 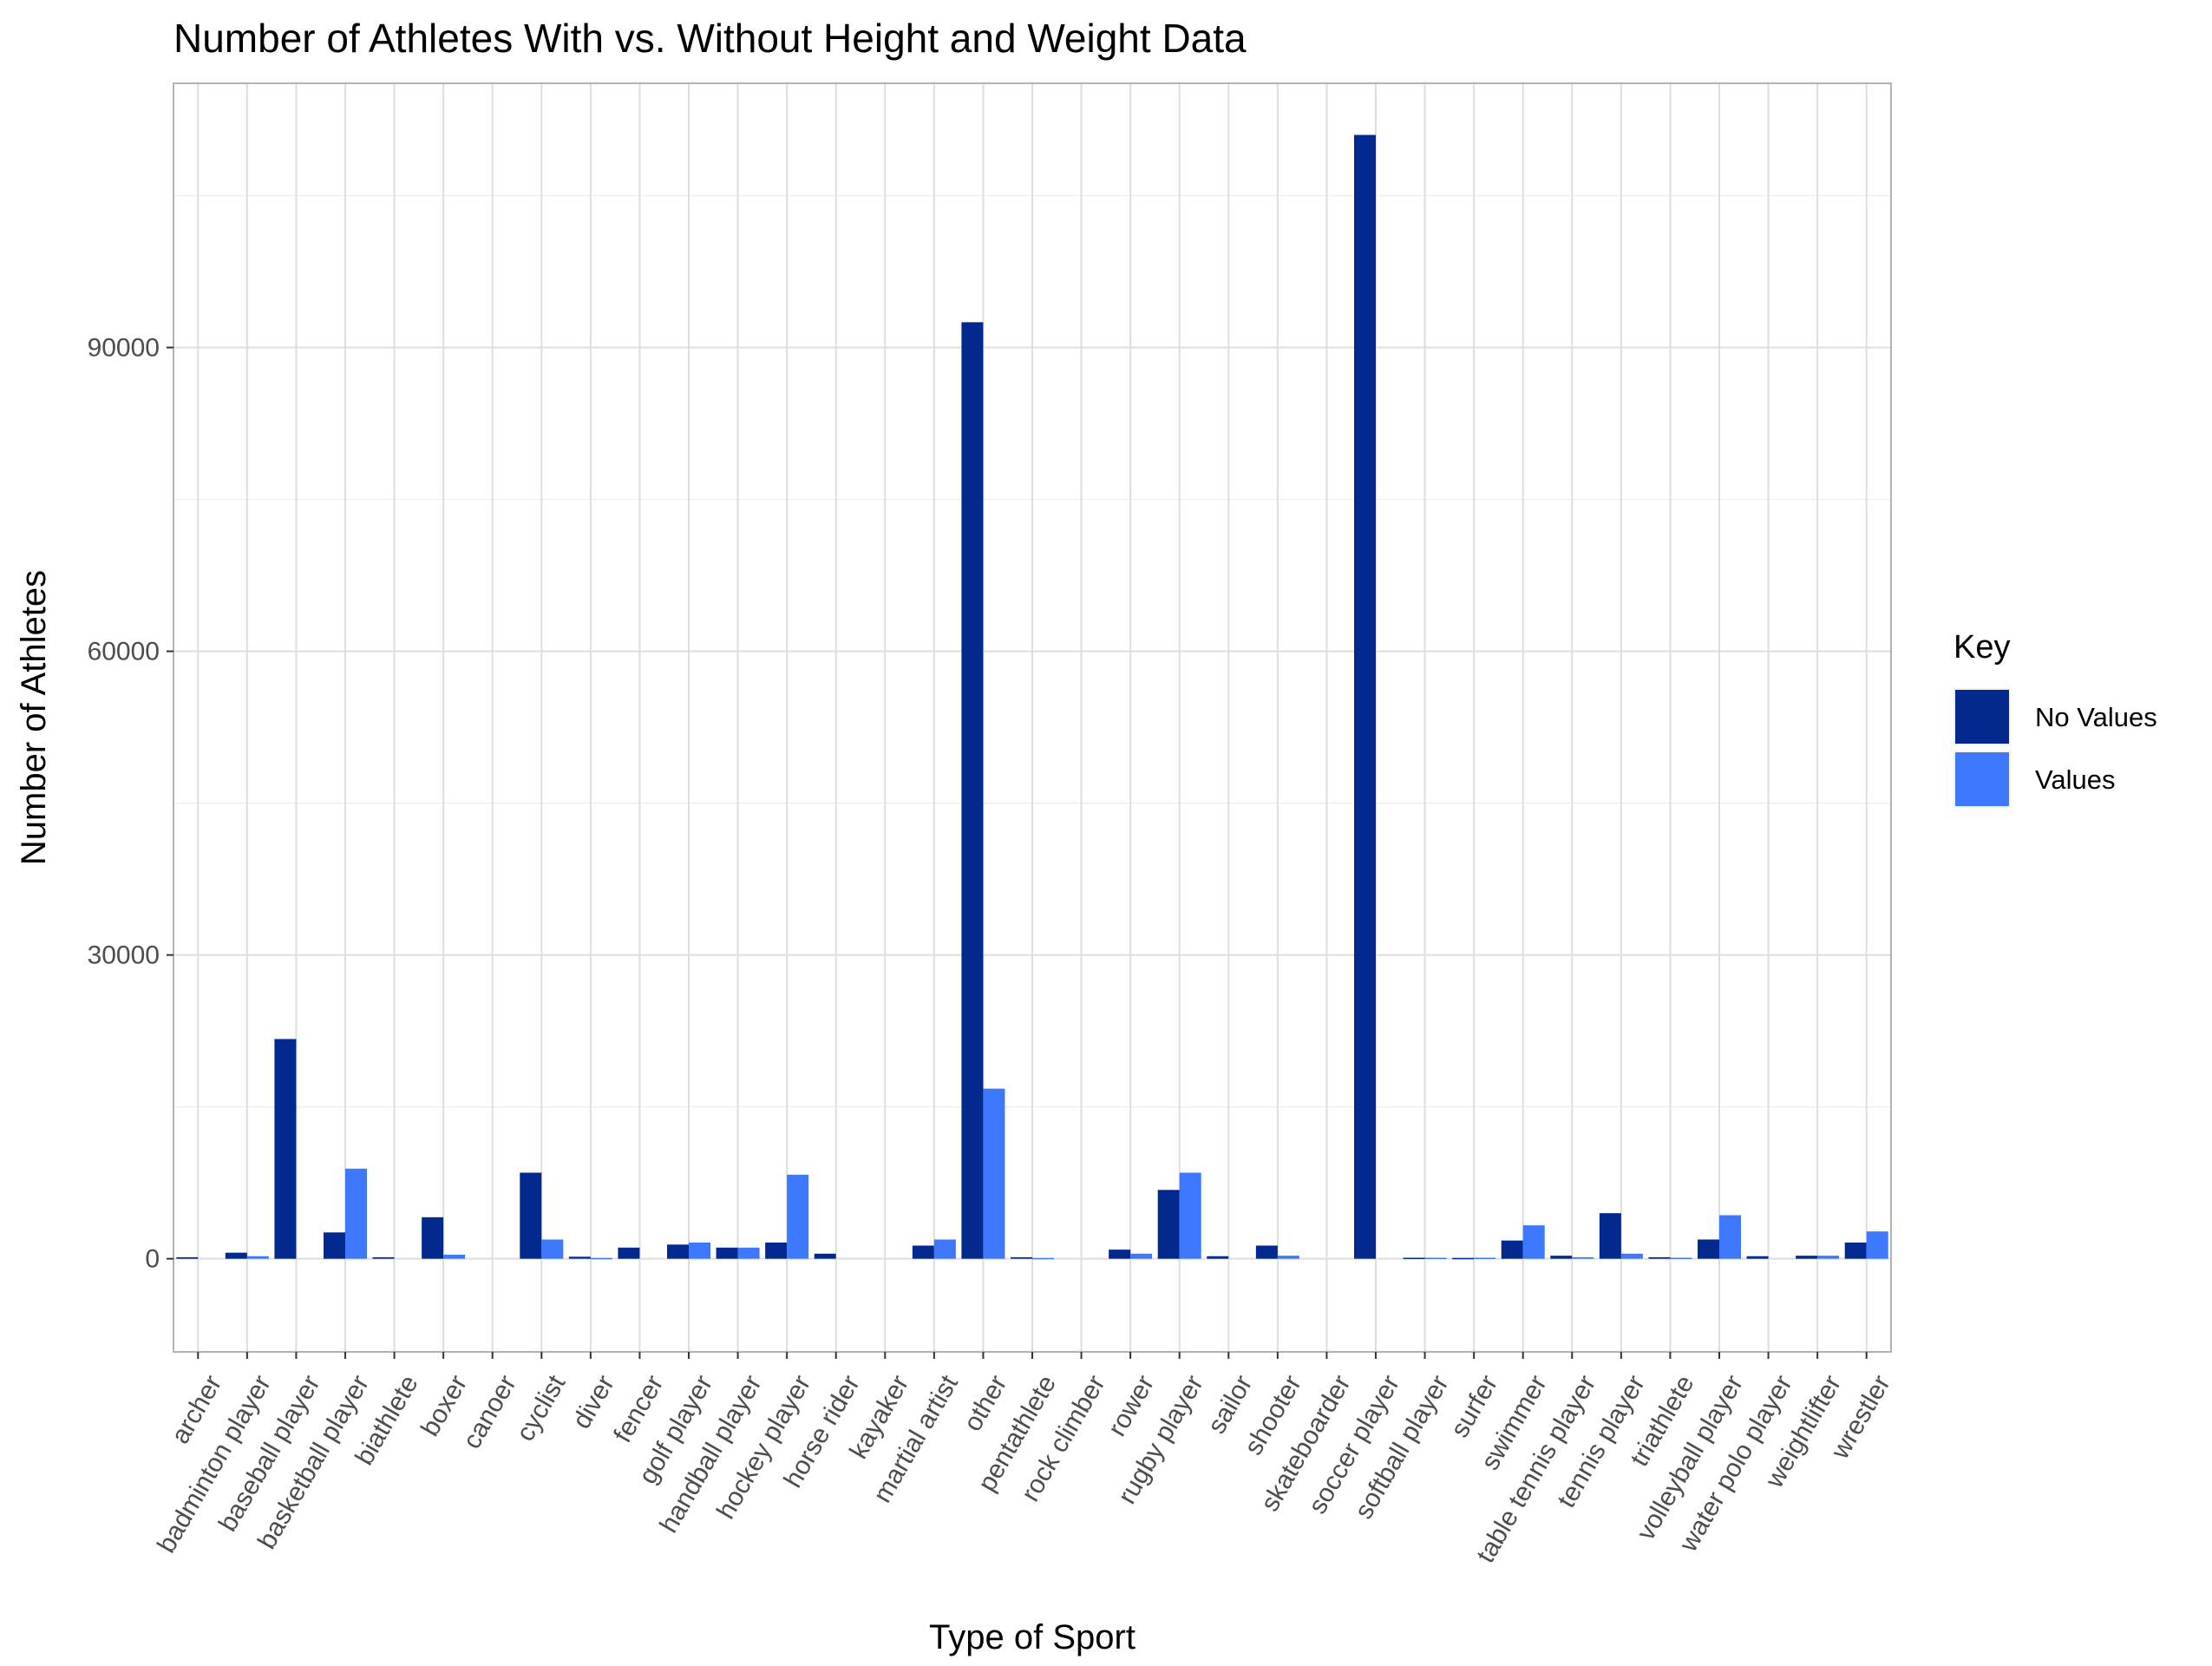 I want to click on y-tick-label: 30000, so click(x=124, y=955).